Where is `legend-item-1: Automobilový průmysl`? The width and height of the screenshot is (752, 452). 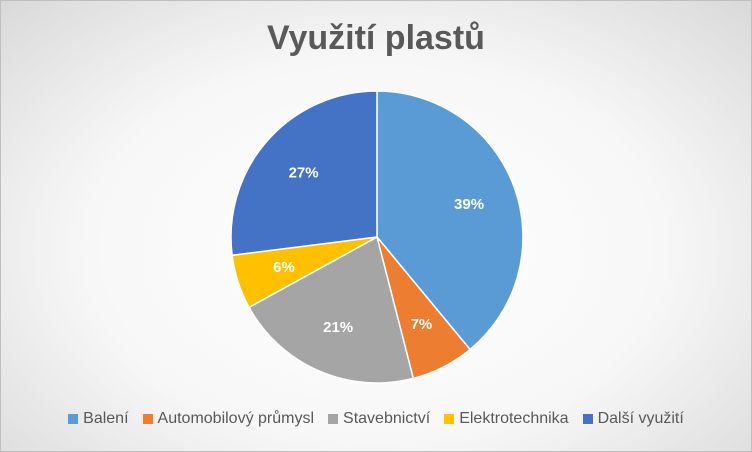 legend-item-1: Automobilový průmysl is located at coordinates (228, 419).